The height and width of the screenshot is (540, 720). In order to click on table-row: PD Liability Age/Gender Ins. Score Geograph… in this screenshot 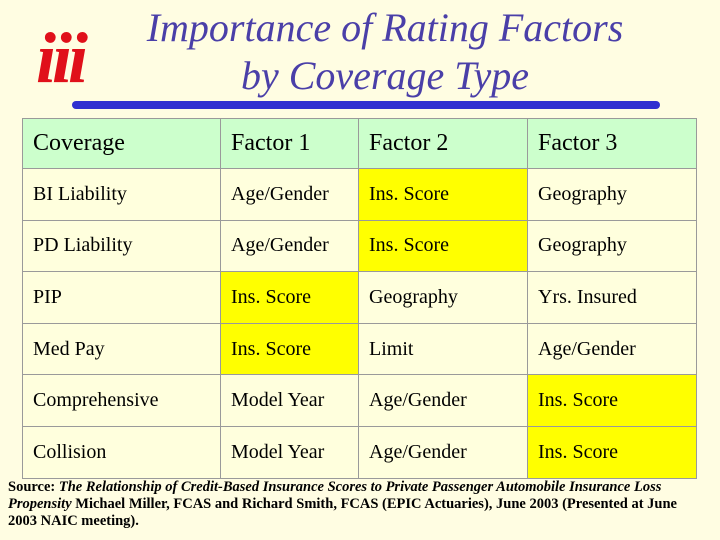, I will do `click(359, 246)`.